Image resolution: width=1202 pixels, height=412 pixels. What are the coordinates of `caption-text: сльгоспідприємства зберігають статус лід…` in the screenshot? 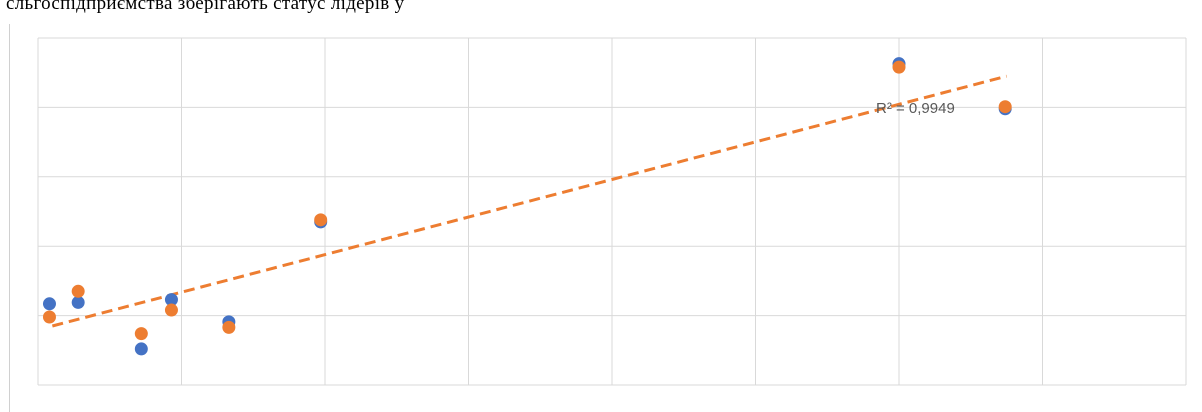 It's located at (205, 7).